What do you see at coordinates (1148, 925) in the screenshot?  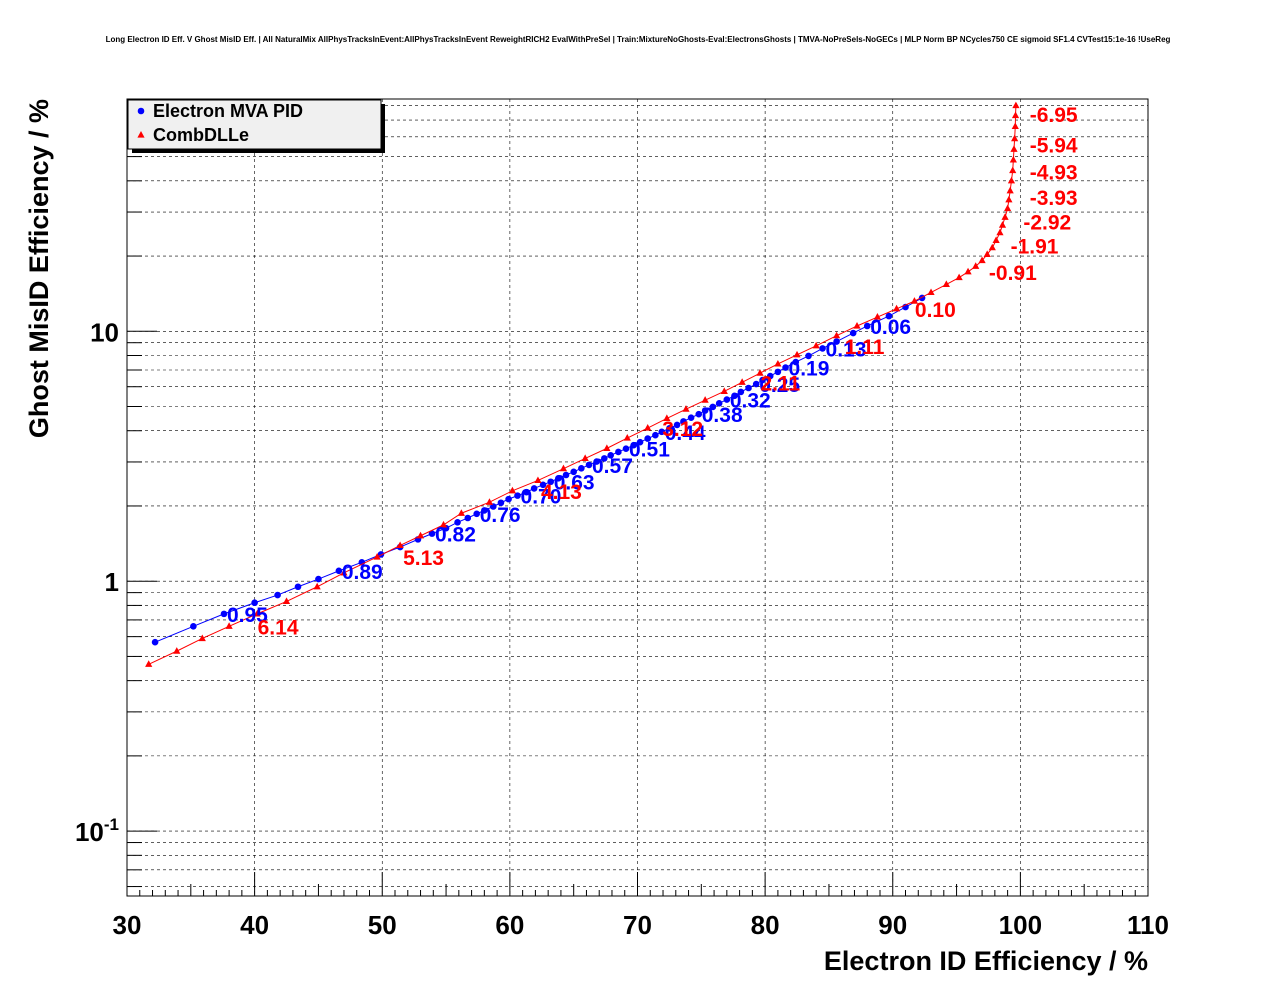 I see `x-tick-label: 110` at bounding box center [1148, 925].